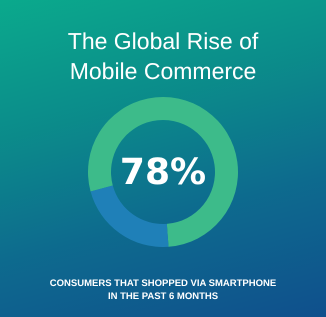 The width and height of the screenshot is (326, 317). I want to click on chart-title: The Global Rise of Mobile Commerce, so click(163, 56).